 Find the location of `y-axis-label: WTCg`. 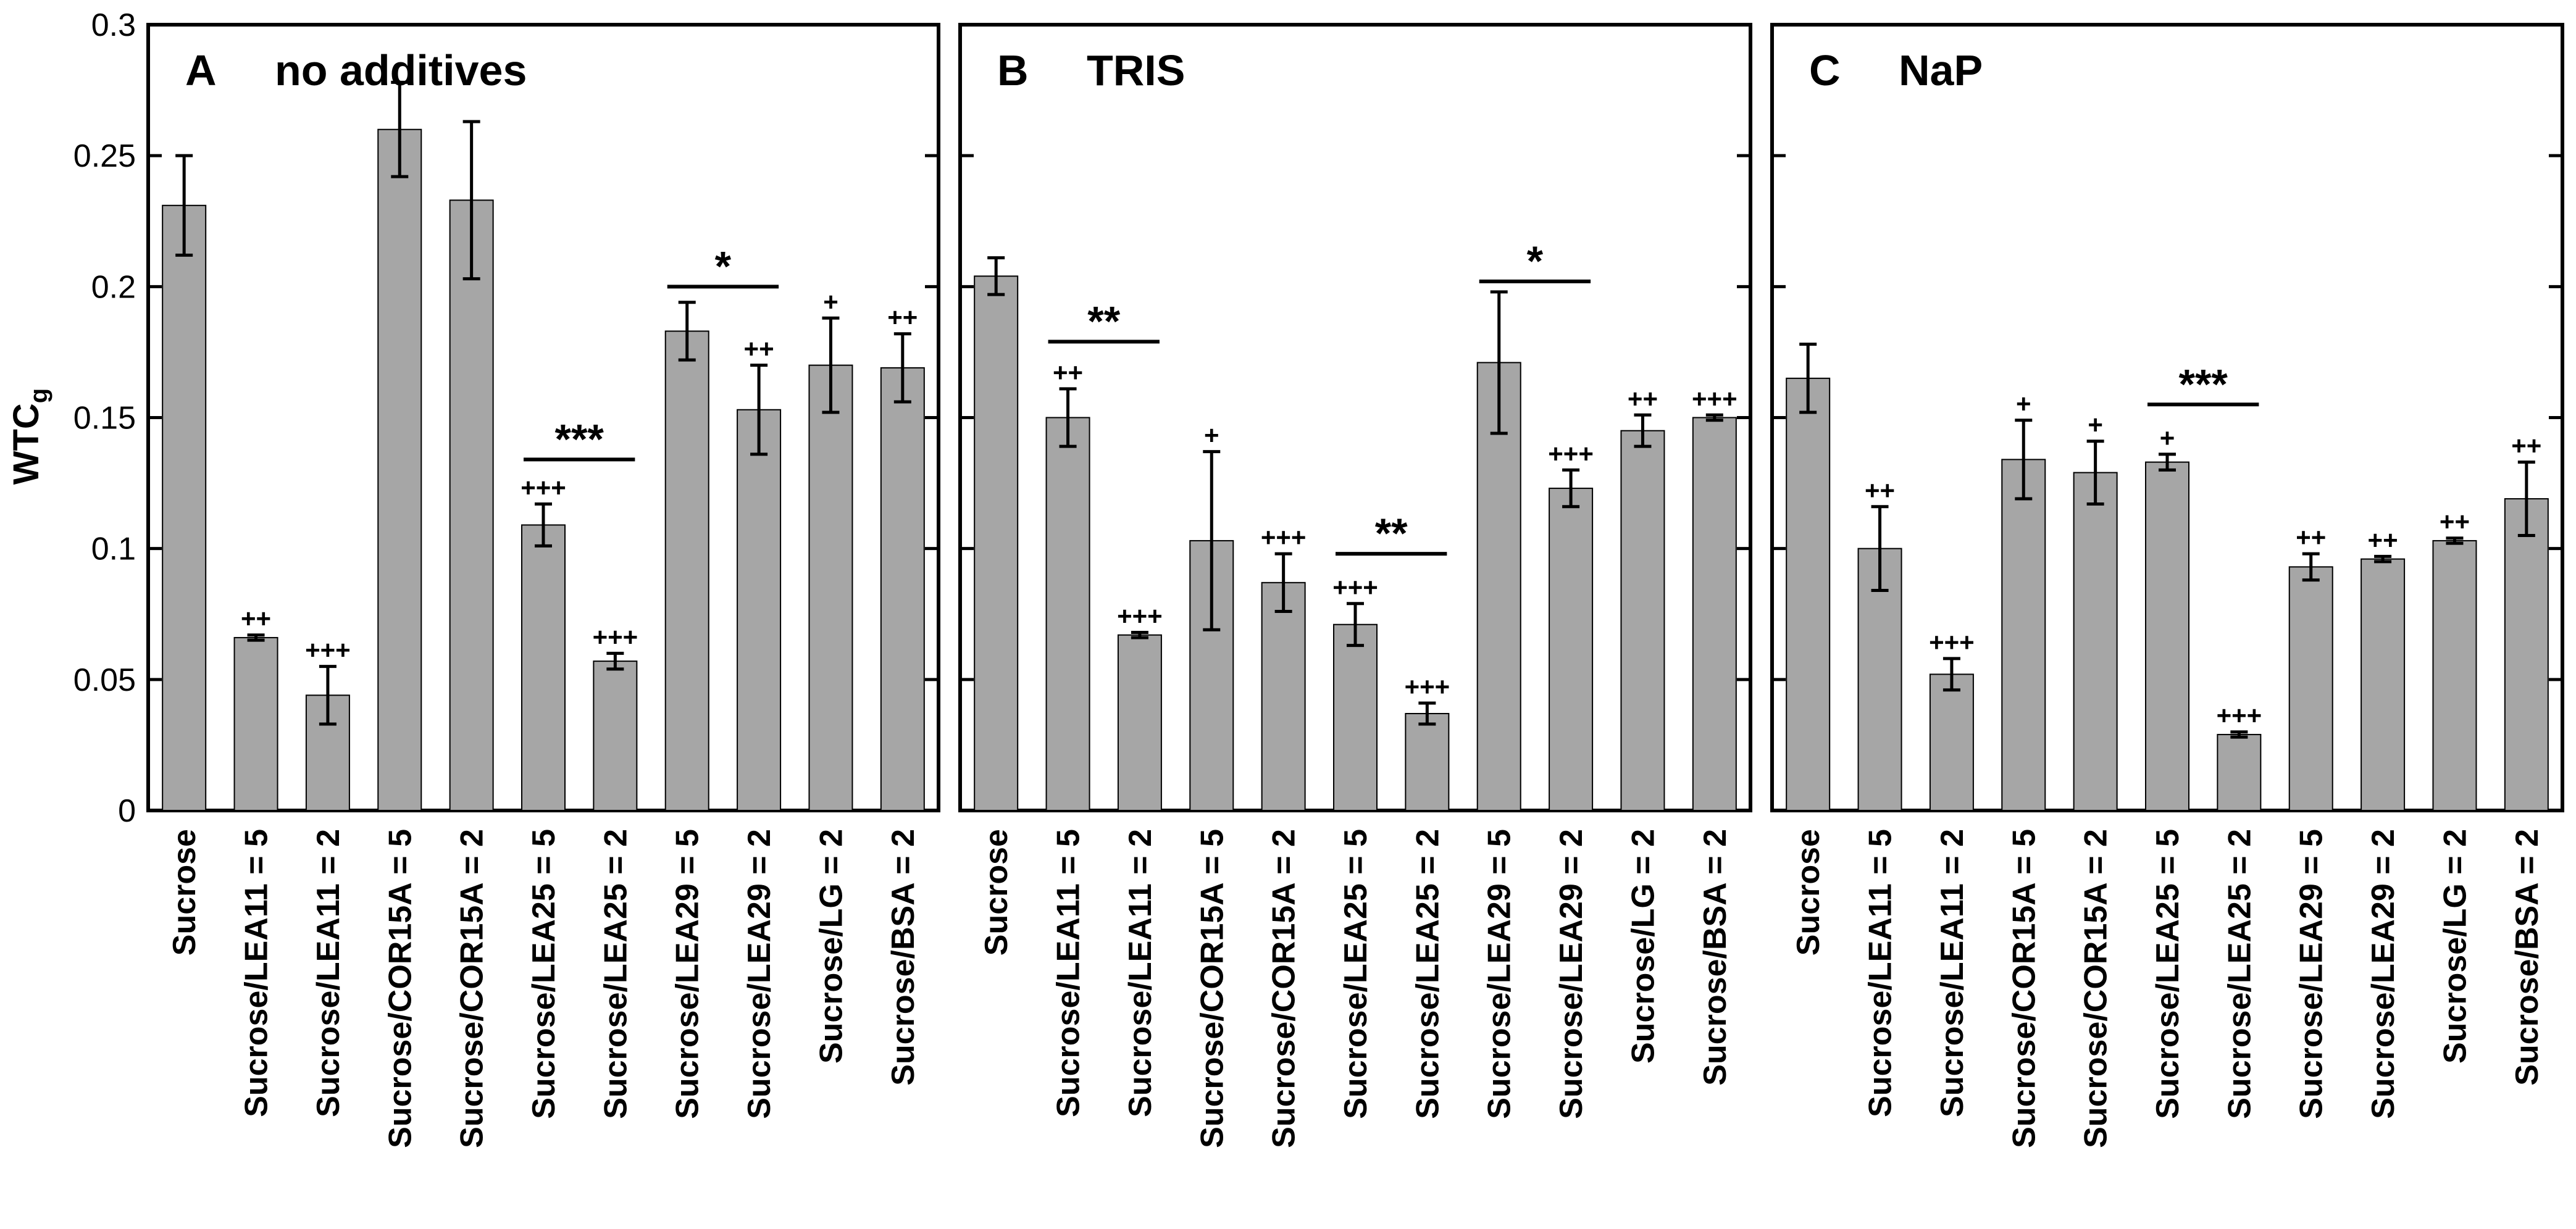

y-axis-label: WTCg is located at coordinates (29, 436).